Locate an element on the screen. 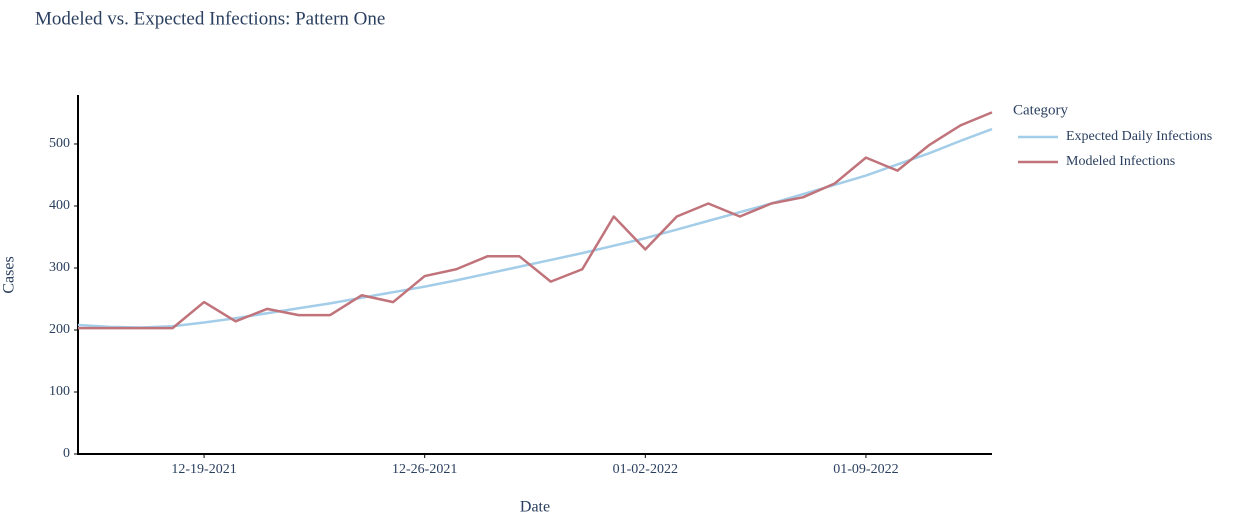 The image size is (1247, 531). x-tick-label: 01-02-2022 is located at coordinates (645, 469).